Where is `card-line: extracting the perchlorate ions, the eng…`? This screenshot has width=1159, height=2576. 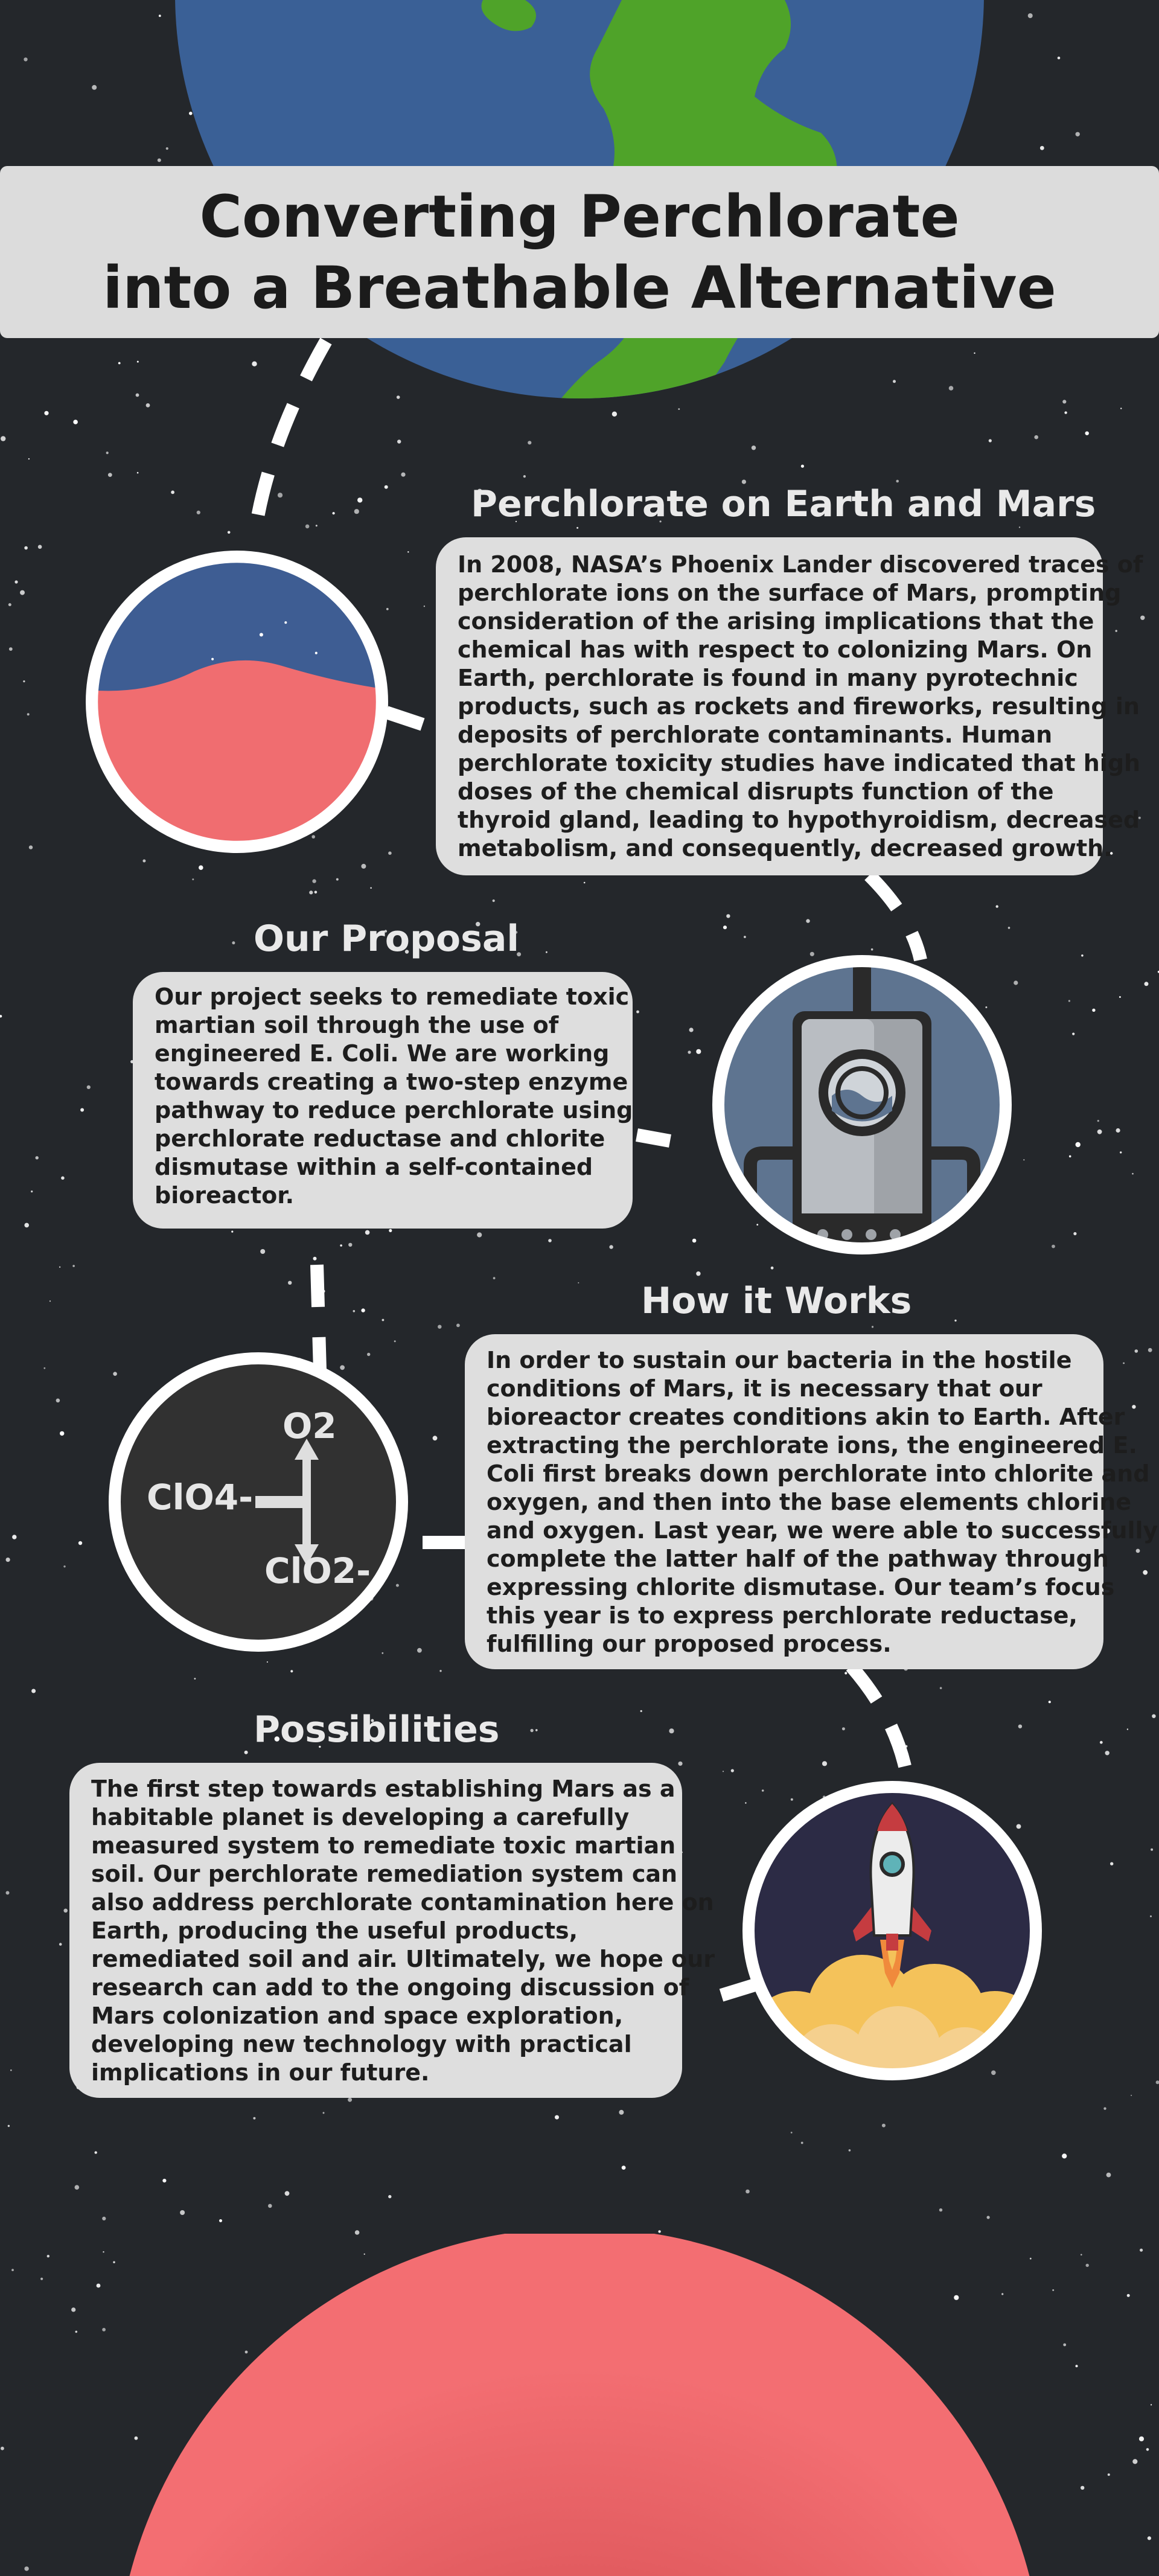 card-line: extracting the perchlorate ions, the eng… is located at coordinates (812, 1446).